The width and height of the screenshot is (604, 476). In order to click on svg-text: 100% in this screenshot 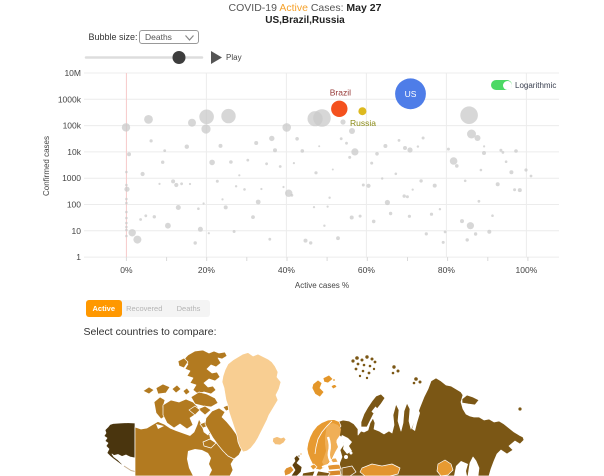, I will do `click(527, 270)`.